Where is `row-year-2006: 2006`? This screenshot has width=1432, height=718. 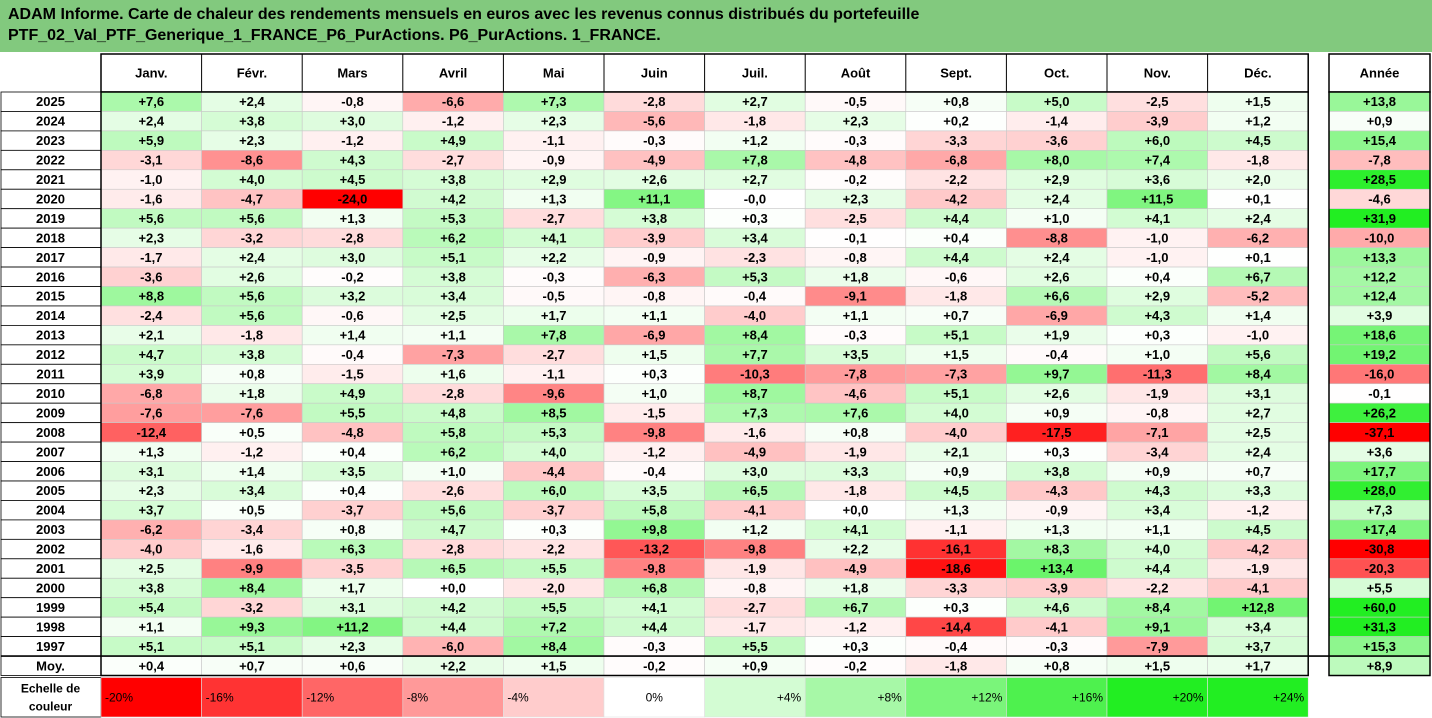 row-year-2006: 2006 is located at coordinates (50, 471).